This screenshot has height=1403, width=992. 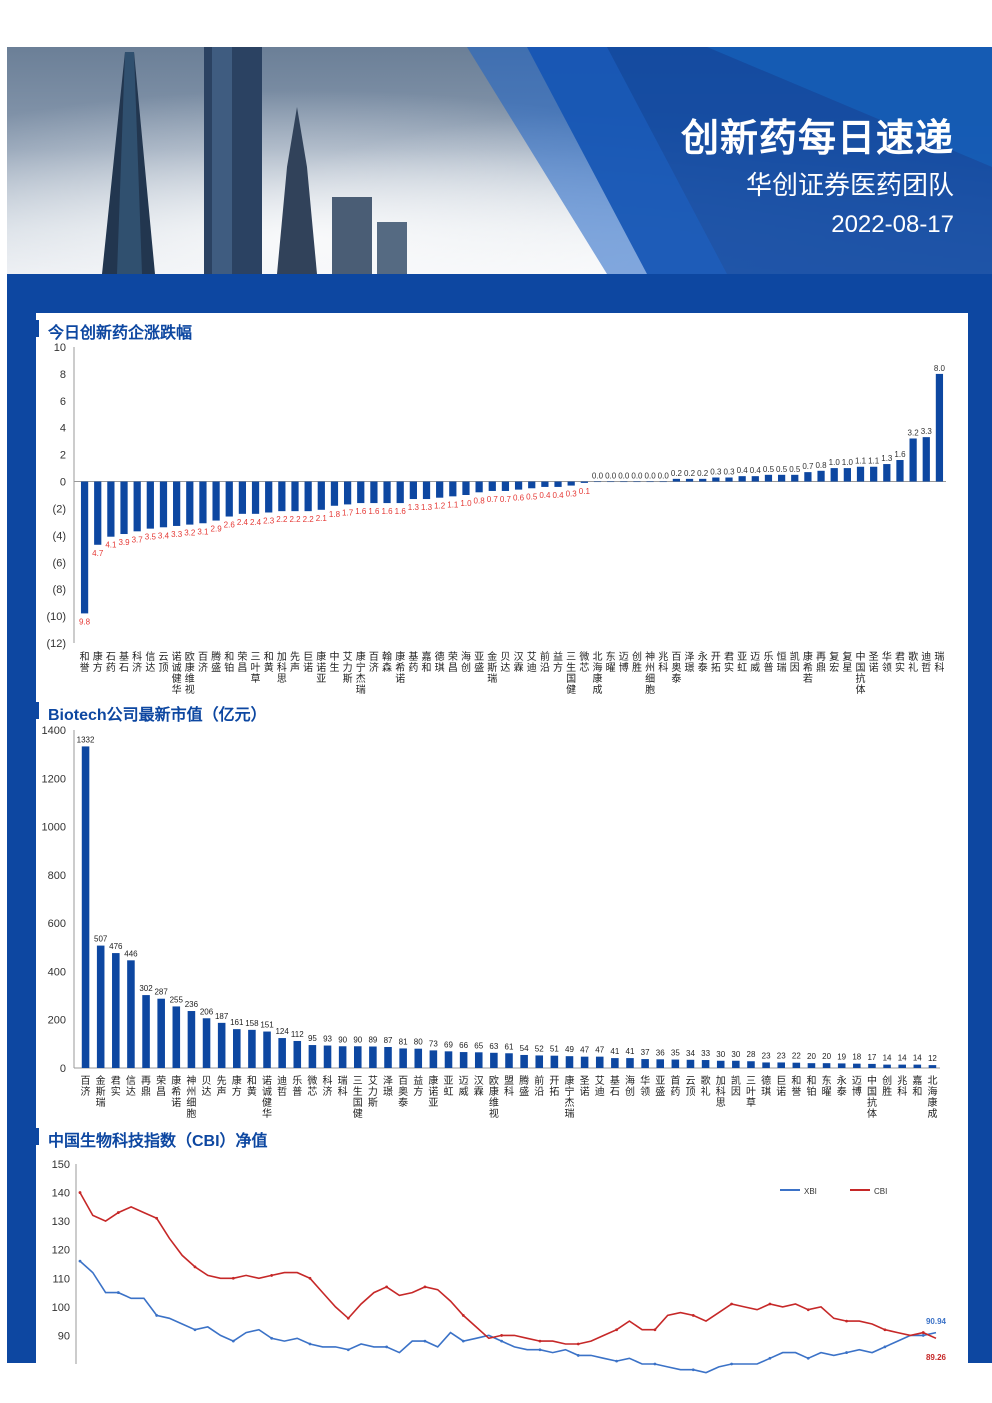 I want to click on section-title-change: 今日创新药企涨跌幅, so click(x=120, y=333).